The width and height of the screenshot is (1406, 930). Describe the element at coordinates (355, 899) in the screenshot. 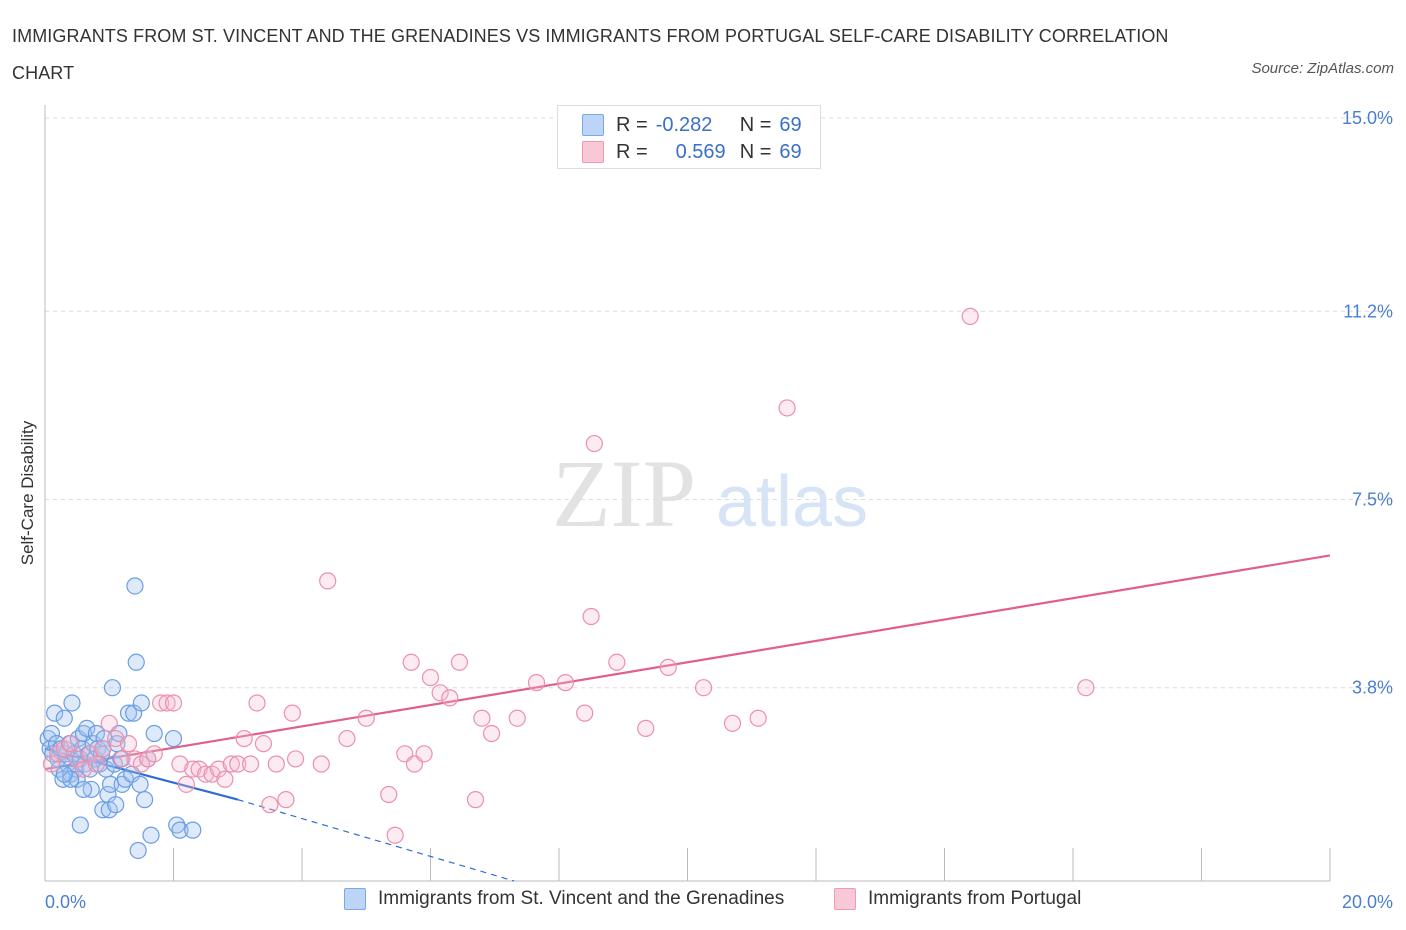

I see `series-swatch-blue` at that location.